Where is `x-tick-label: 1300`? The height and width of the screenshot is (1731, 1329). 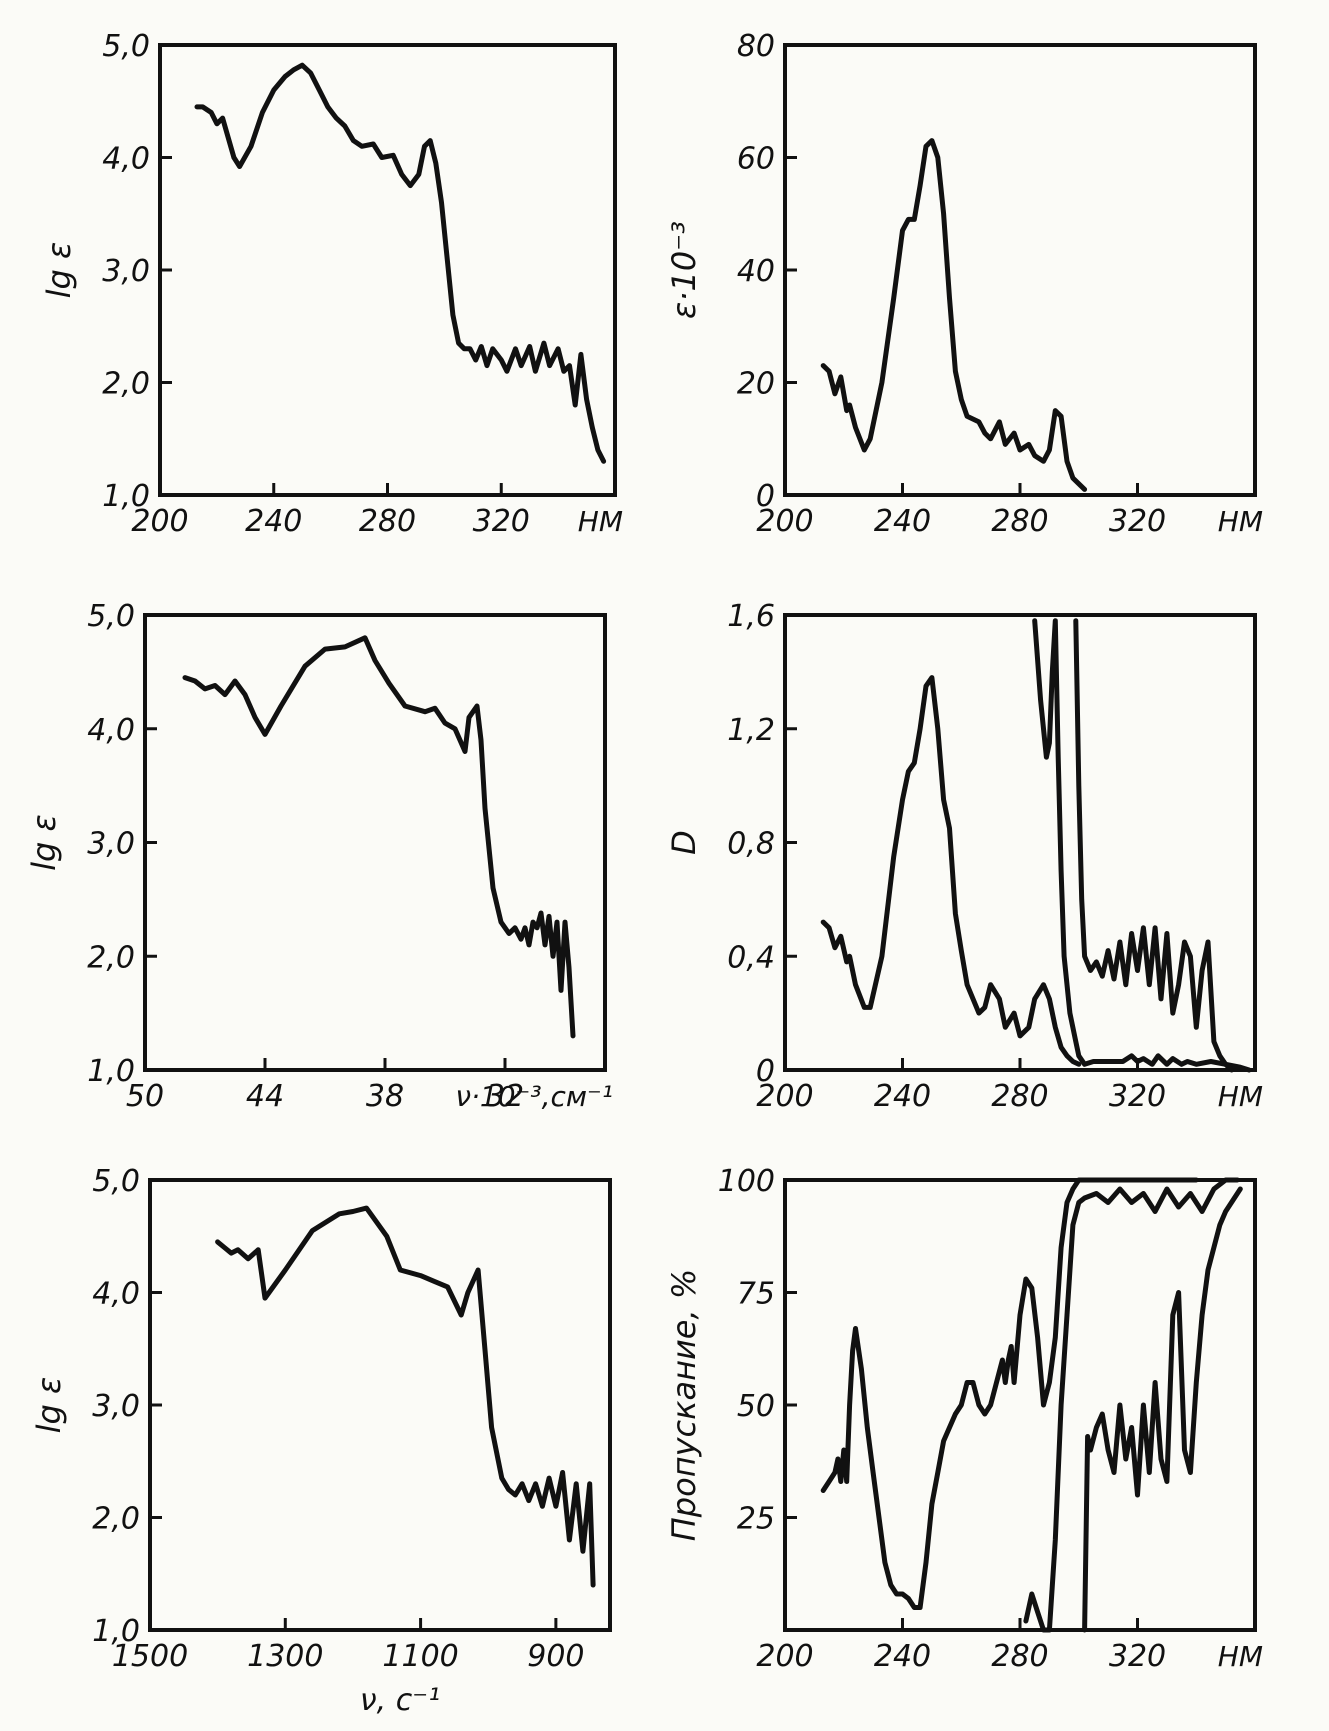 x-tick-label: 1300 is located at coordinates (285, 1656).